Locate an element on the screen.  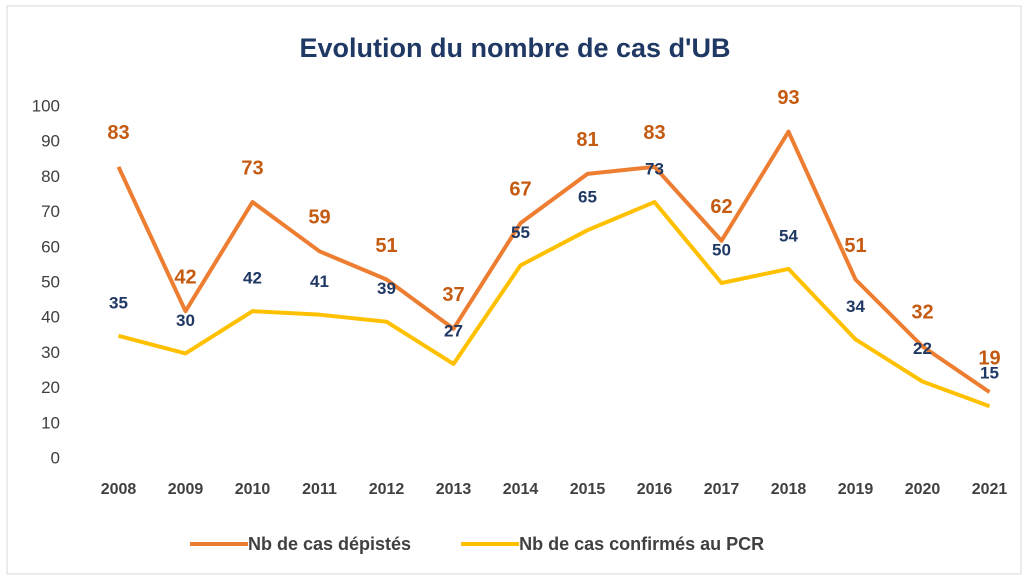
data-label: 37 is located at coordinates (453, 295).